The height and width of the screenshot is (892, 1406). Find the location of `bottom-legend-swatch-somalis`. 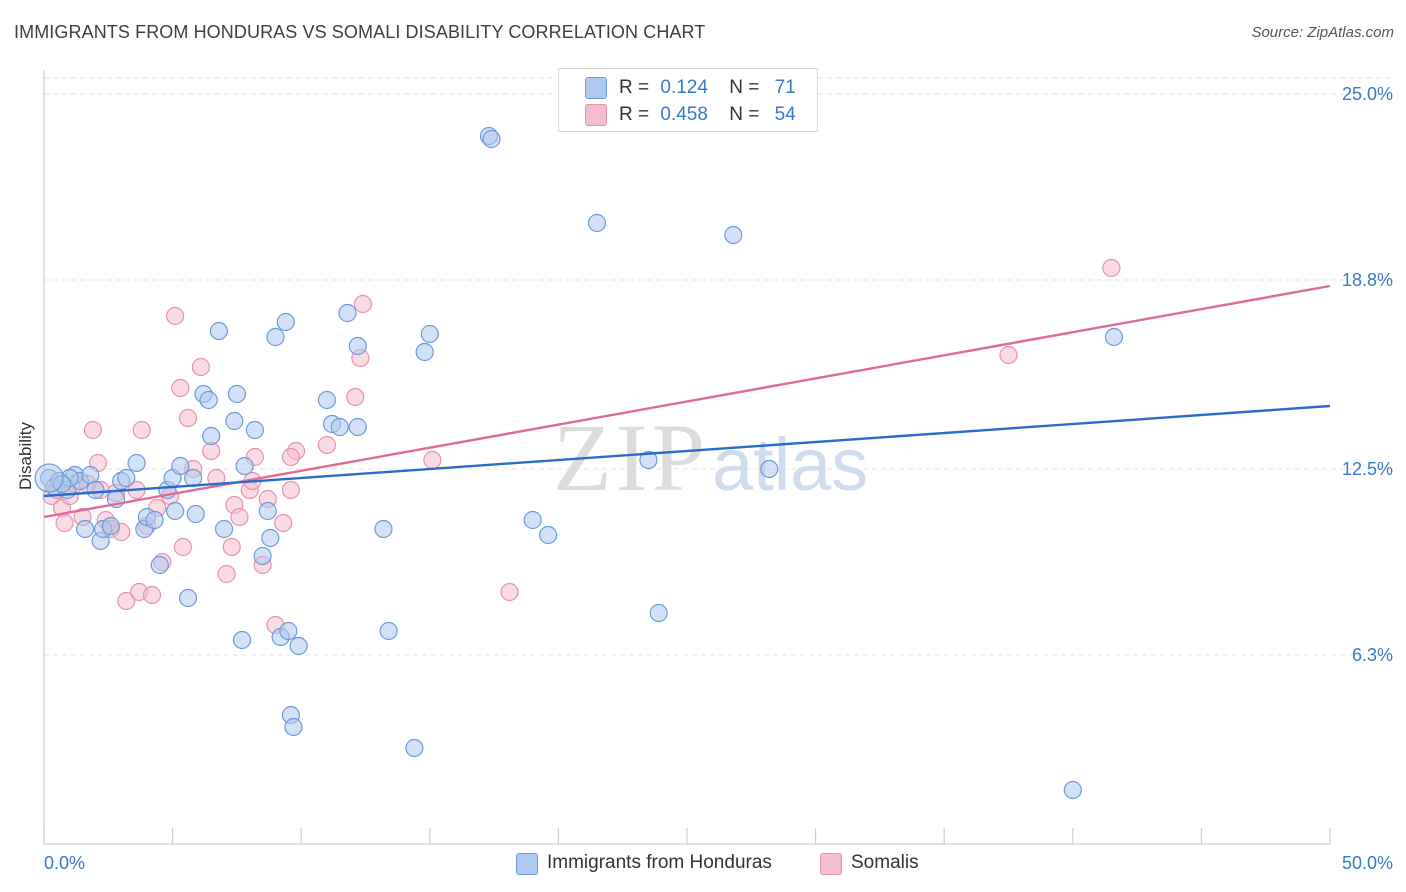

bottom-legend-swatch-somalis is located at coordinates (831, 864).